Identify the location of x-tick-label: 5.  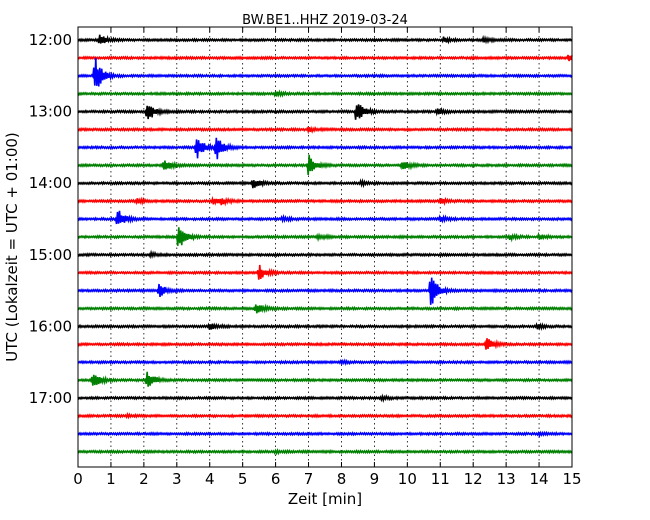
(243, 479).